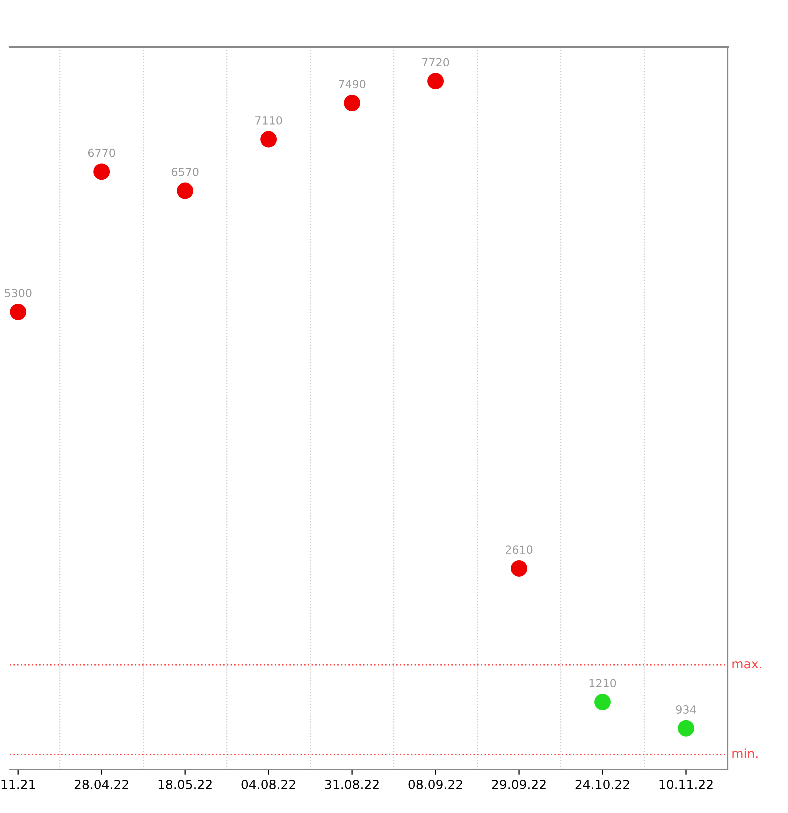  I want to click on data-label: 5300, so click(18, 293).